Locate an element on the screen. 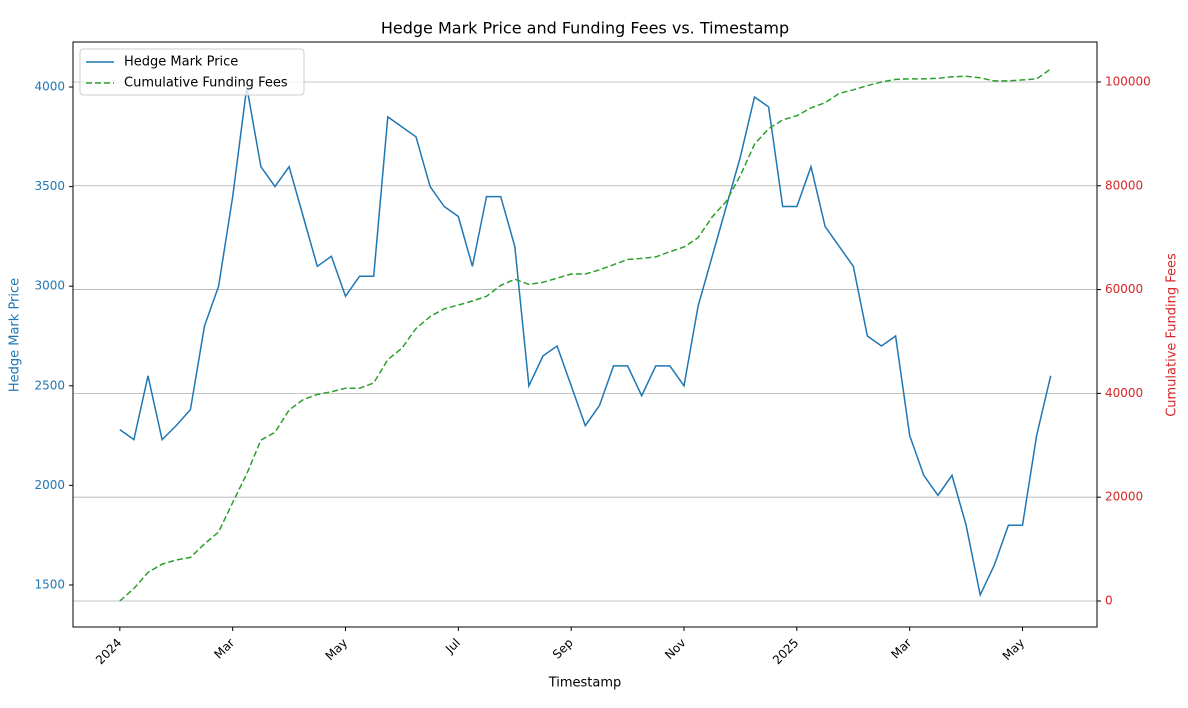 The image size is (1188, 708). y2-tick-label: 0 is located at coordinates (1109, 600).